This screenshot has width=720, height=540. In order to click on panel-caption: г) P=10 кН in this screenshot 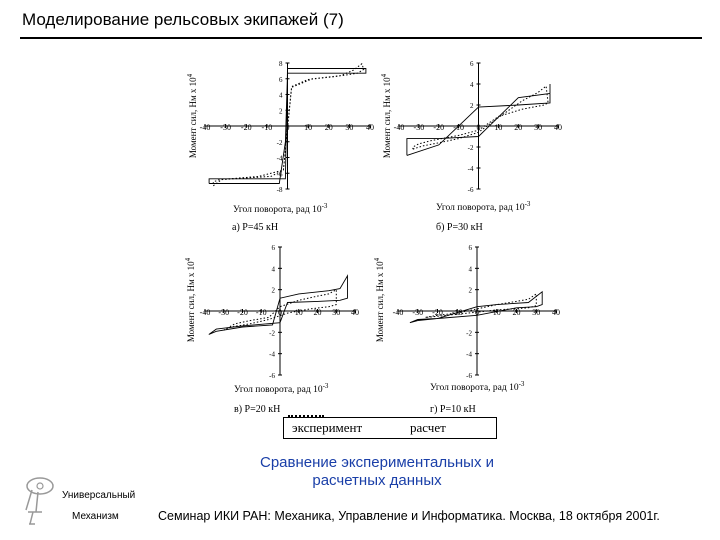, I will do `click(453, 409)`.